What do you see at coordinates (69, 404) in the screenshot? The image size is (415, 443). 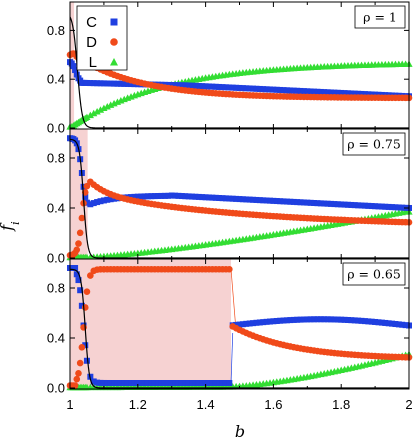 I see `x-tick-label: 1` at bounding box center [69, 404].